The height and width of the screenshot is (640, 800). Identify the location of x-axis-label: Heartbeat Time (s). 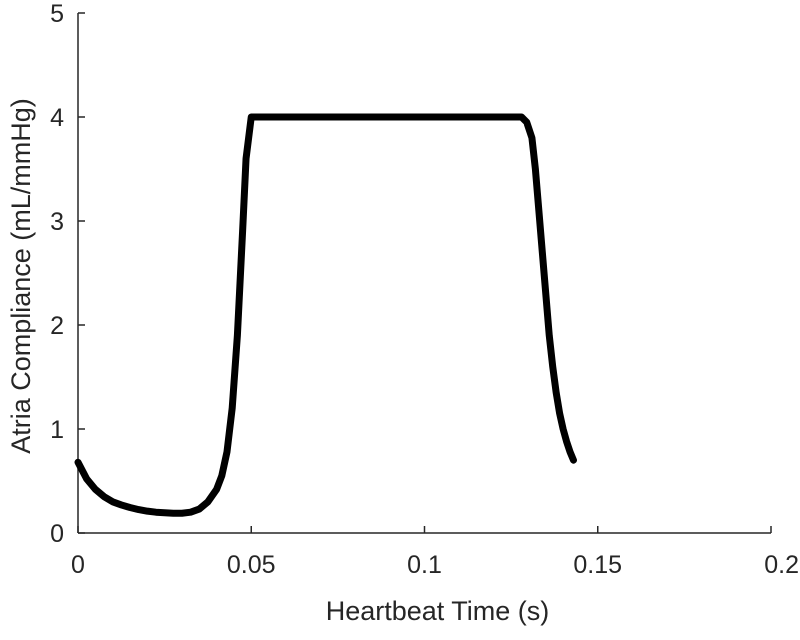
(438, 611).